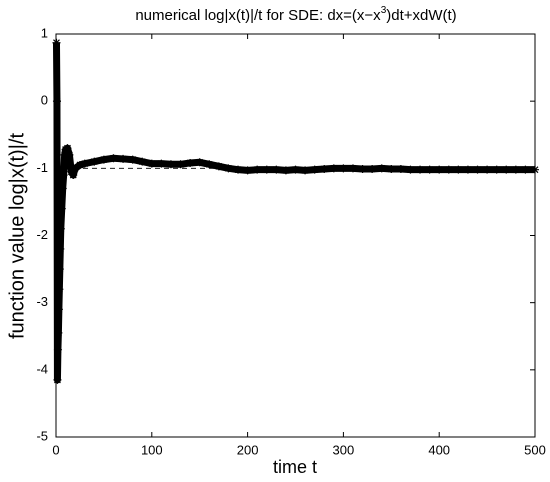 The image size is (550, 482). What do you see at coordinates (42, 435) in the screenshot?
I see `y-tick-label: -5` at bounding box center [42, 435].